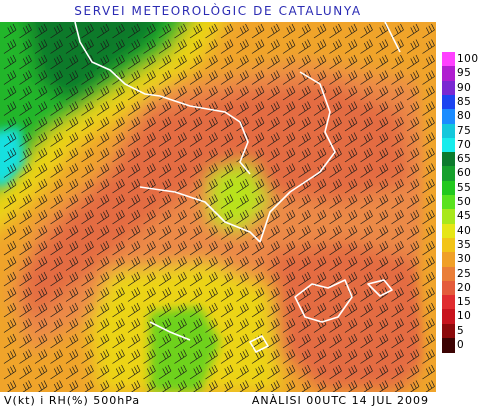 The height and width of the screenshot is (415, 485). I want to click on legend-item: 100, so click(463, 59).